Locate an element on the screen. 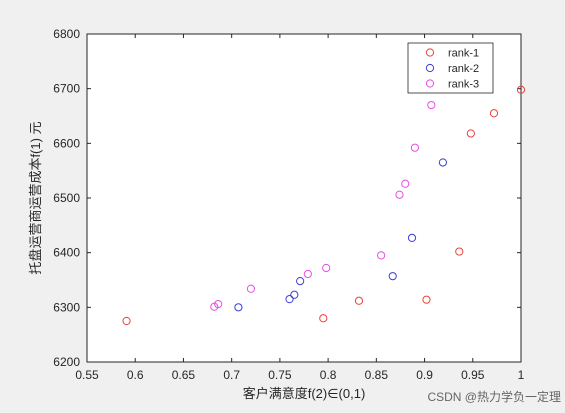 The width and height of the screenshot is (565, 413). y-axis-label: 托盘运营商运营成本f(1) 元 is located at coordinates (35, 197).